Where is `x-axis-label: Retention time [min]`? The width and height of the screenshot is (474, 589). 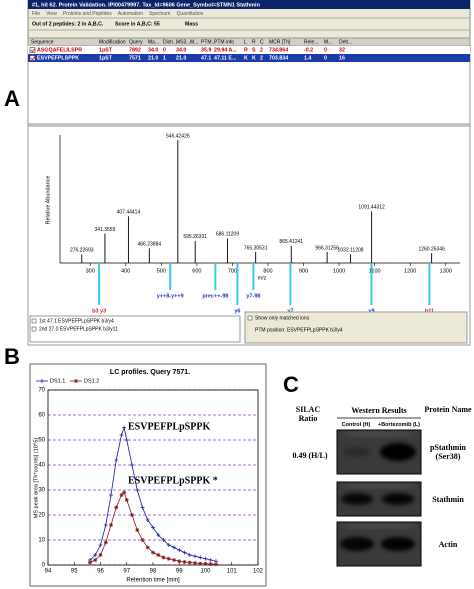 x-axis-label: Retention time [min] is located at coordinates (153, 581).